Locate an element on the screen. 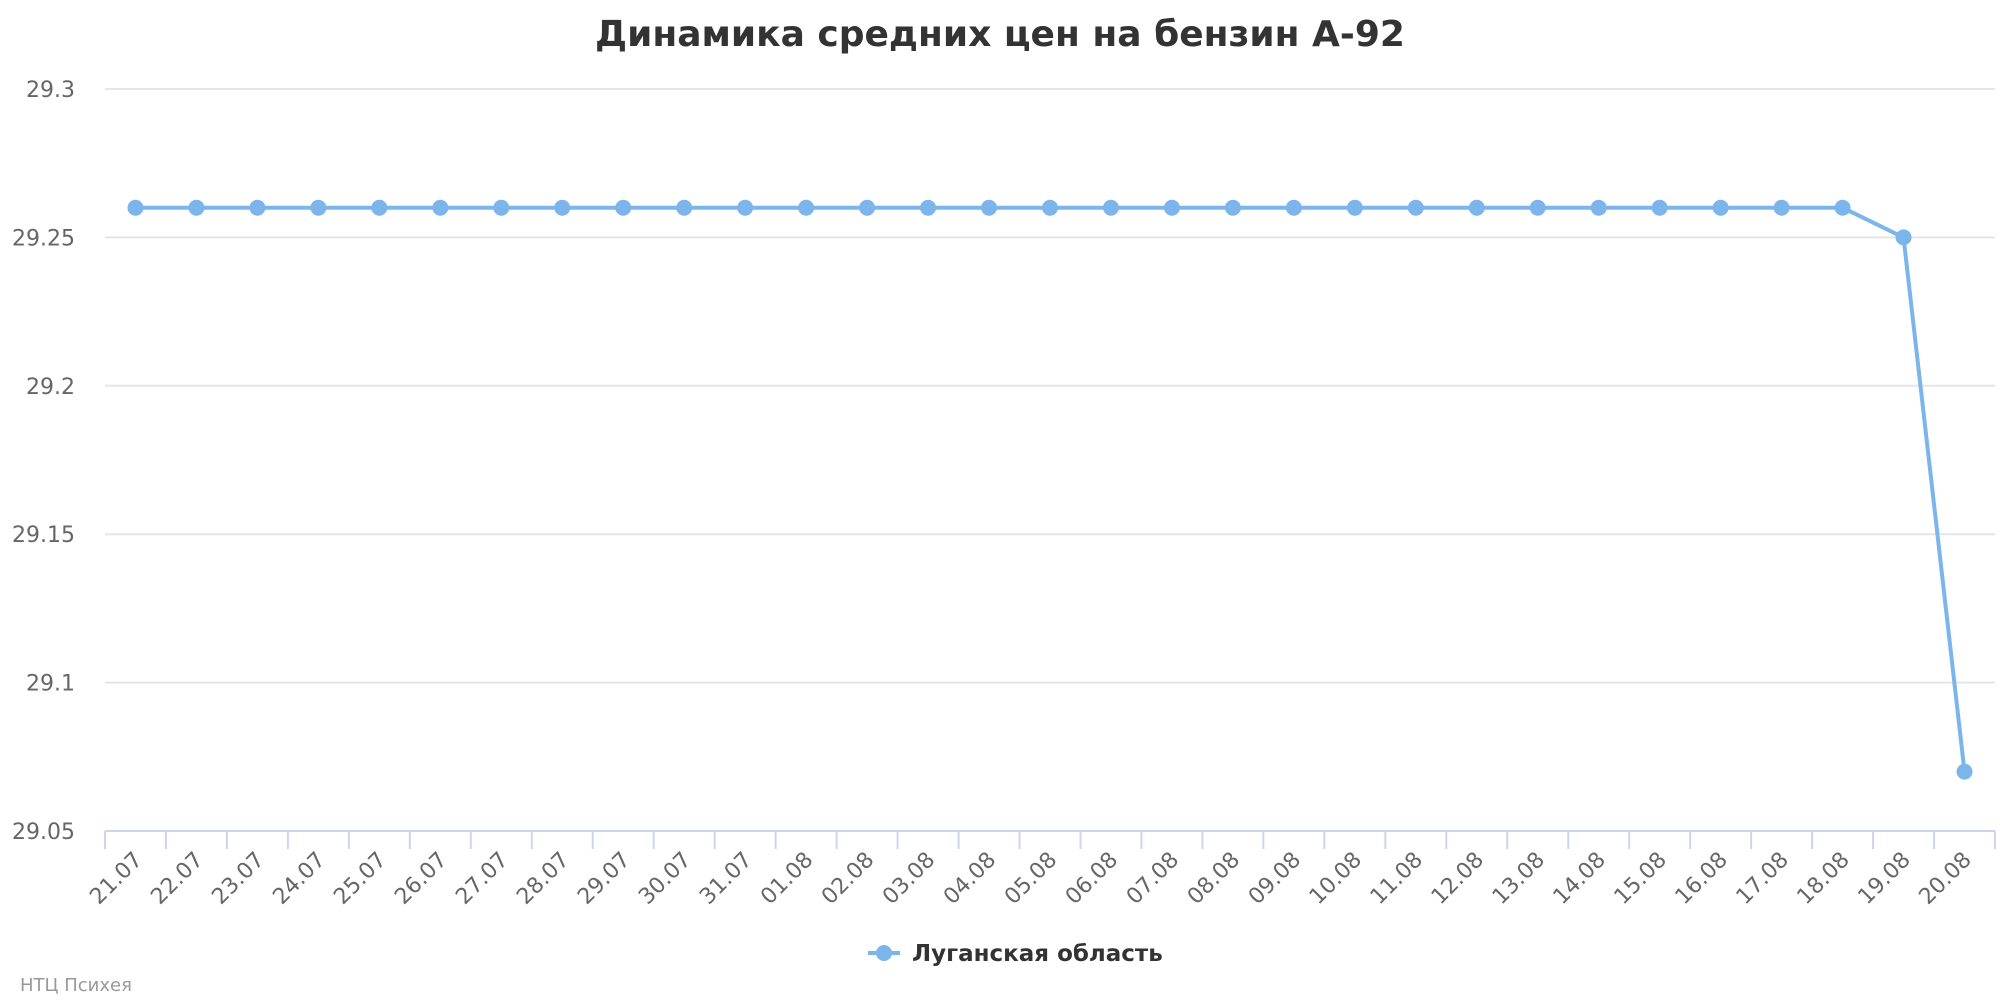  chart-title: Динамика средних цен на бензин А-92 is located at coordinates (1000, 34).